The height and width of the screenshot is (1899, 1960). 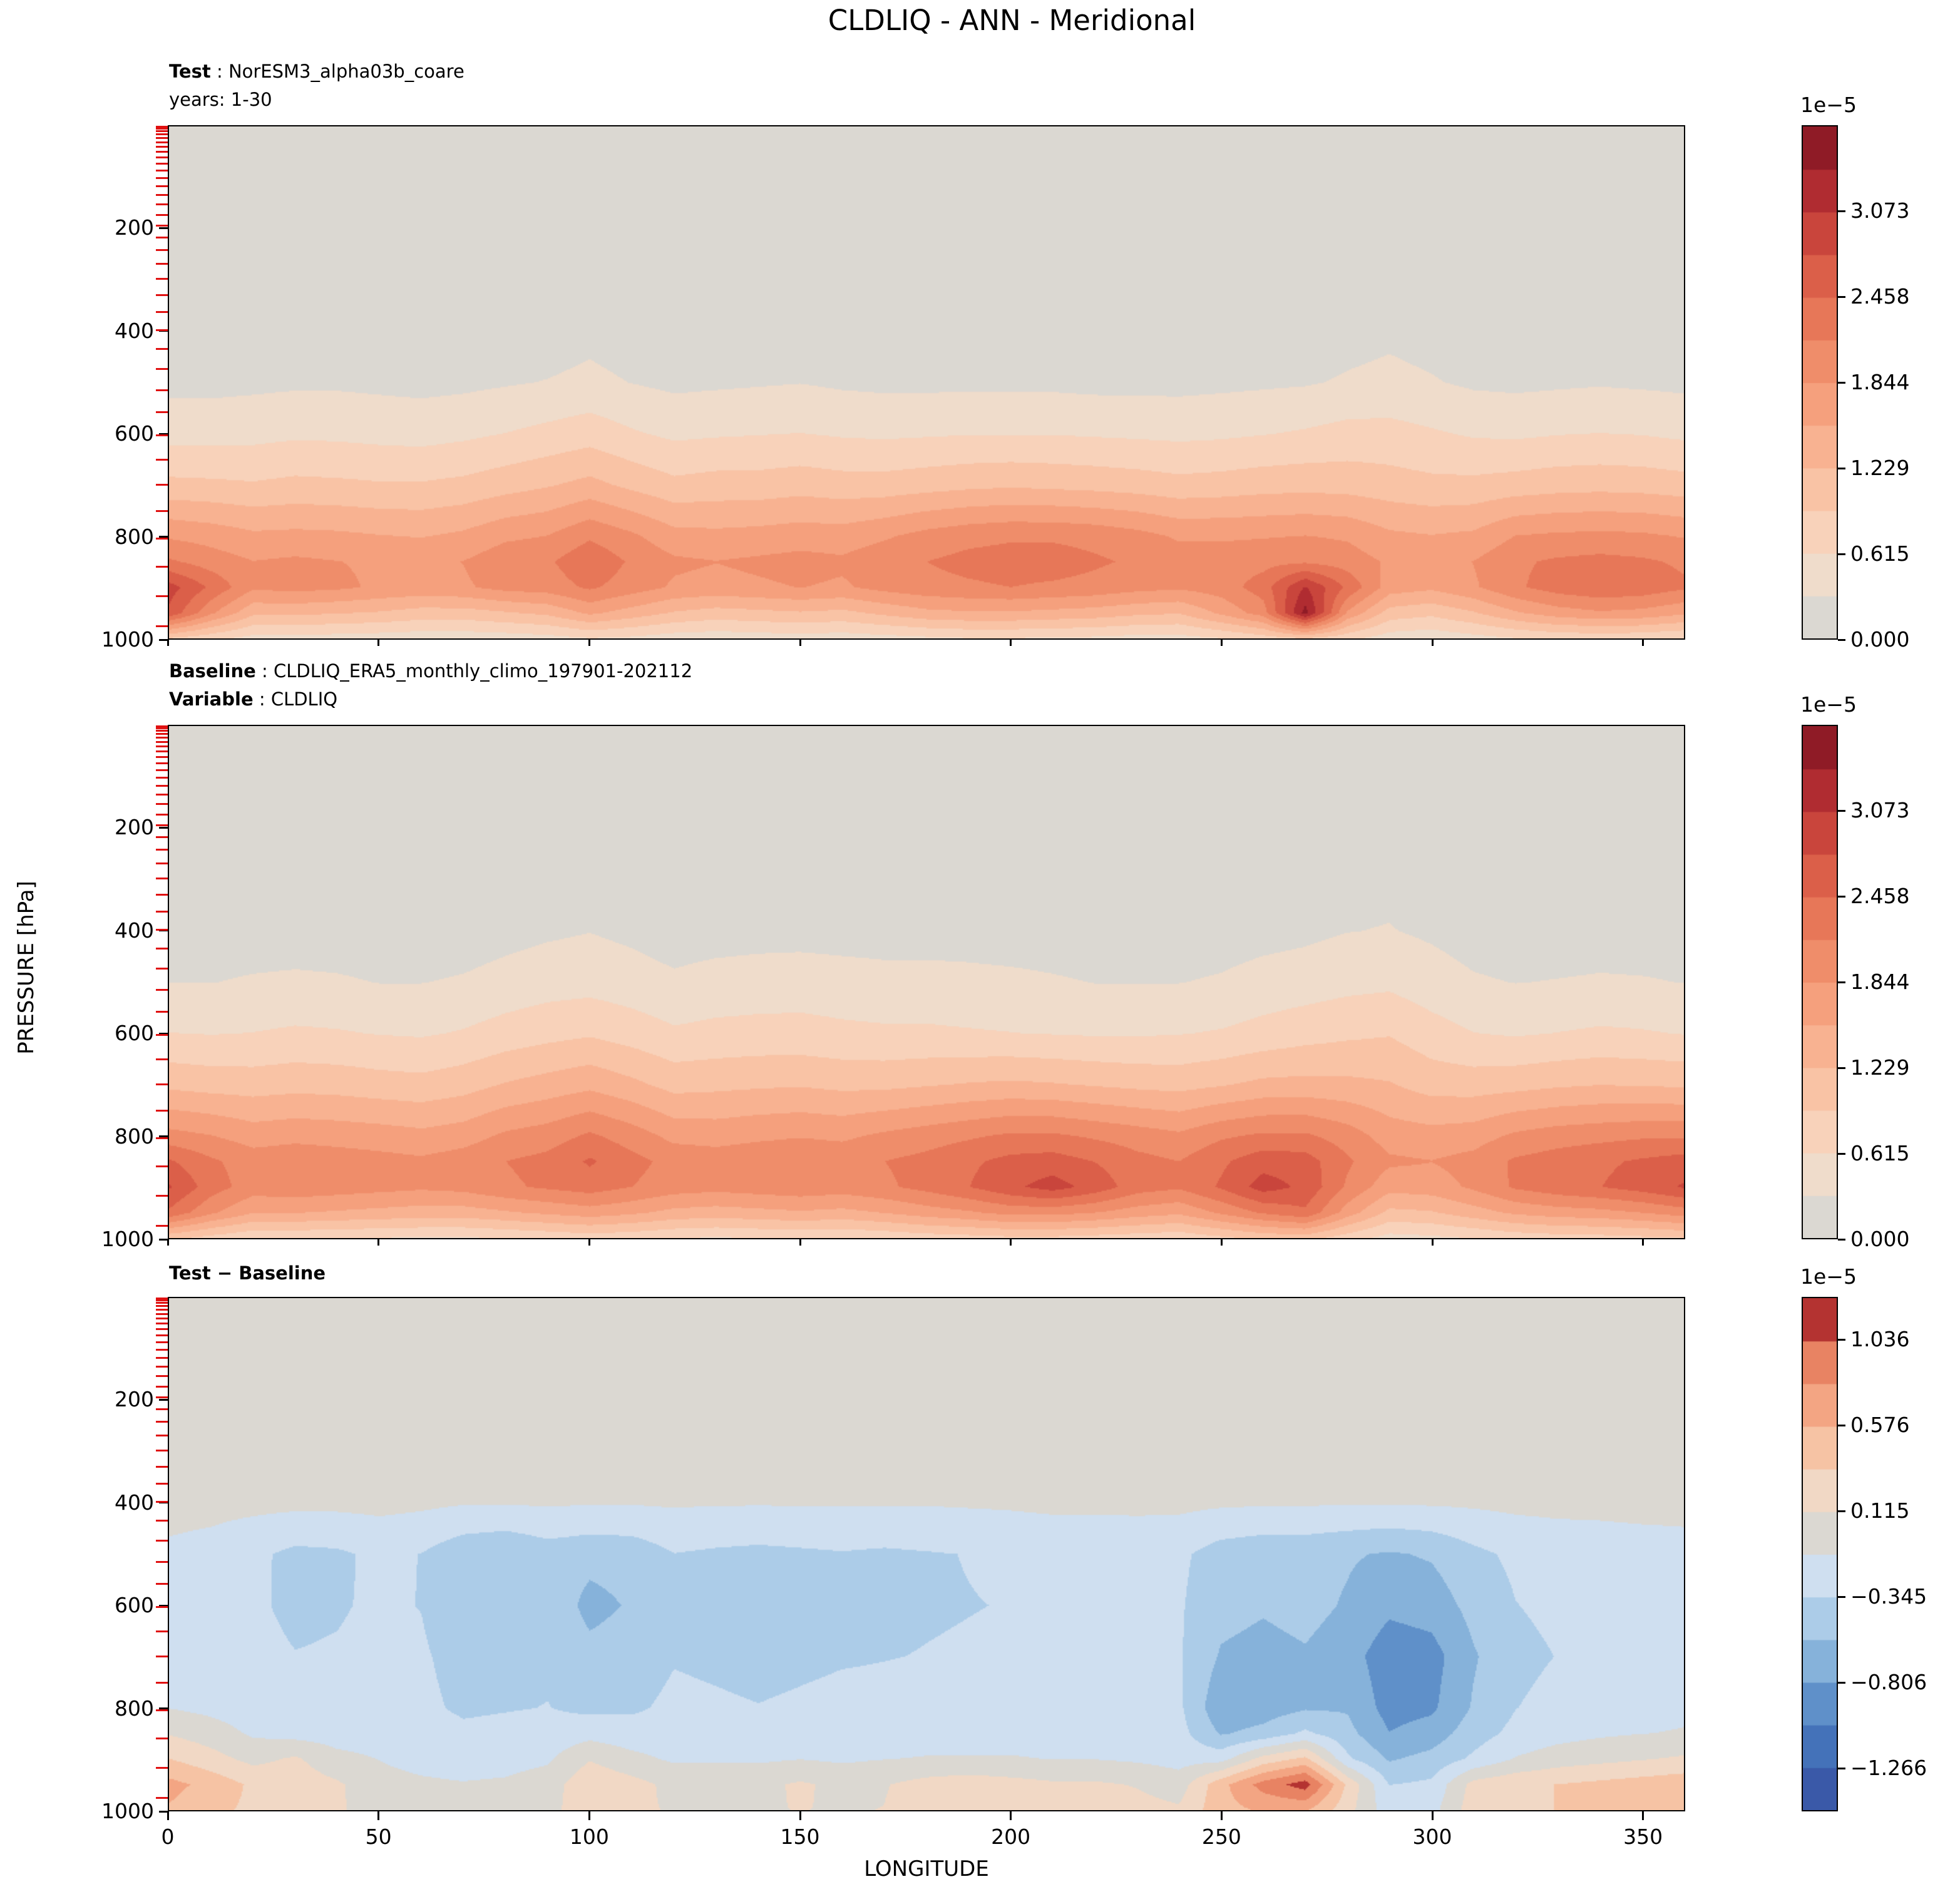 What do you see at coordinates (378, 1837) in the screenshot?
I see `x-tick-label: 50` at bounding box center [378, 1837].